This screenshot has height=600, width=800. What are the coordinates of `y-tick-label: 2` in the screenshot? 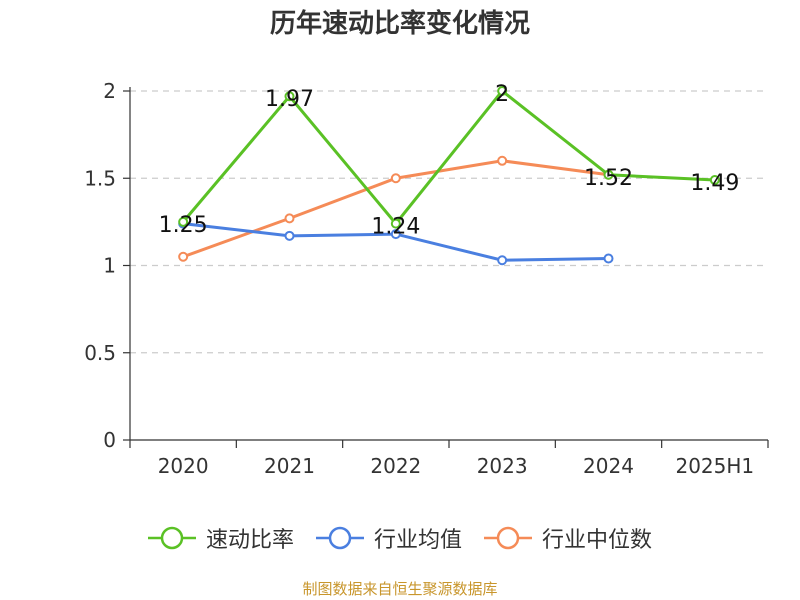 It's located at (109, 91).